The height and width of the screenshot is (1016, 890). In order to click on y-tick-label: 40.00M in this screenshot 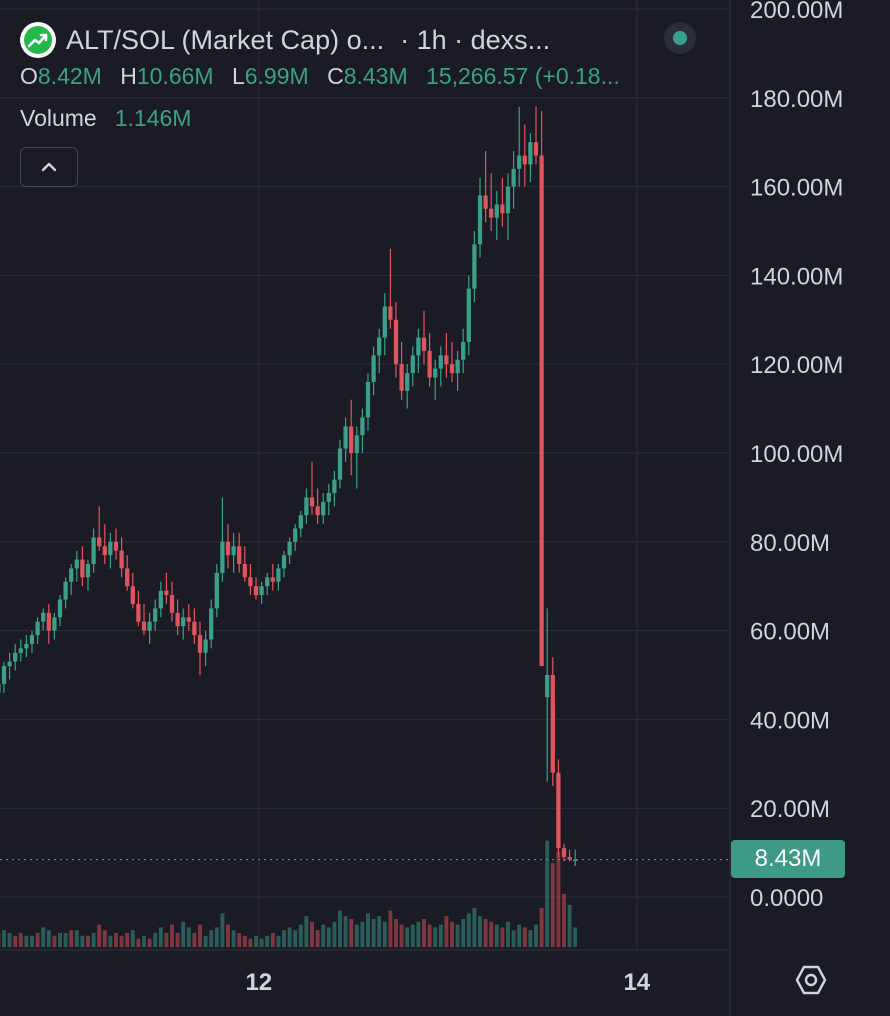, I will do `click(790, 720)`.